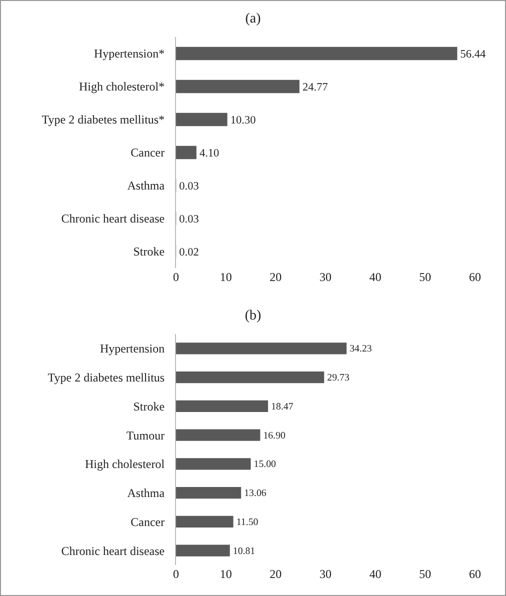 This screenshot has height=596, width=506. I want to click on data-label: 0.02, so click(189, 252).